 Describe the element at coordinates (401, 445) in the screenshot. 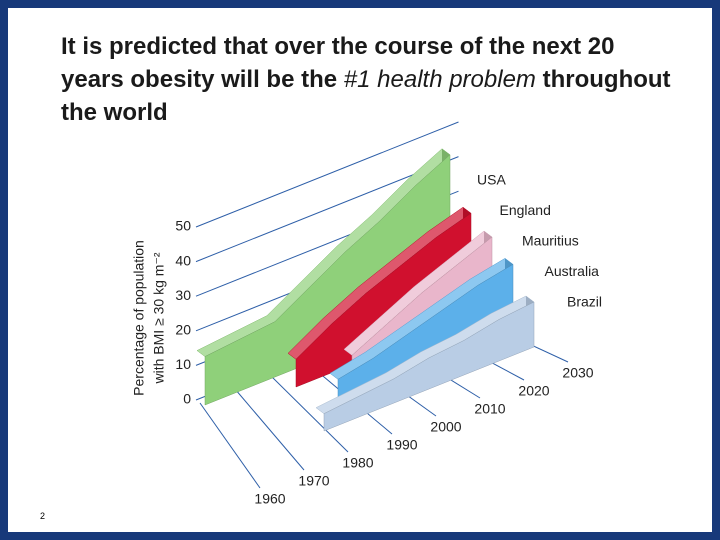

I see `x-tick-label: 1990` at that location.